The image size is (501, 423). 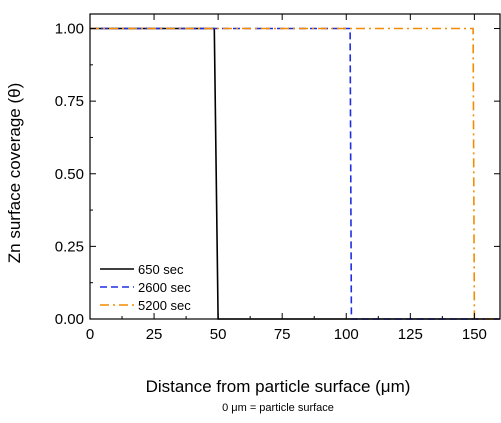 What do you see at coordinates (14, 173) in the screenshot?
I see `y-axis-label: Zn surface coverage (θ)` at bounding box center [14, 173].